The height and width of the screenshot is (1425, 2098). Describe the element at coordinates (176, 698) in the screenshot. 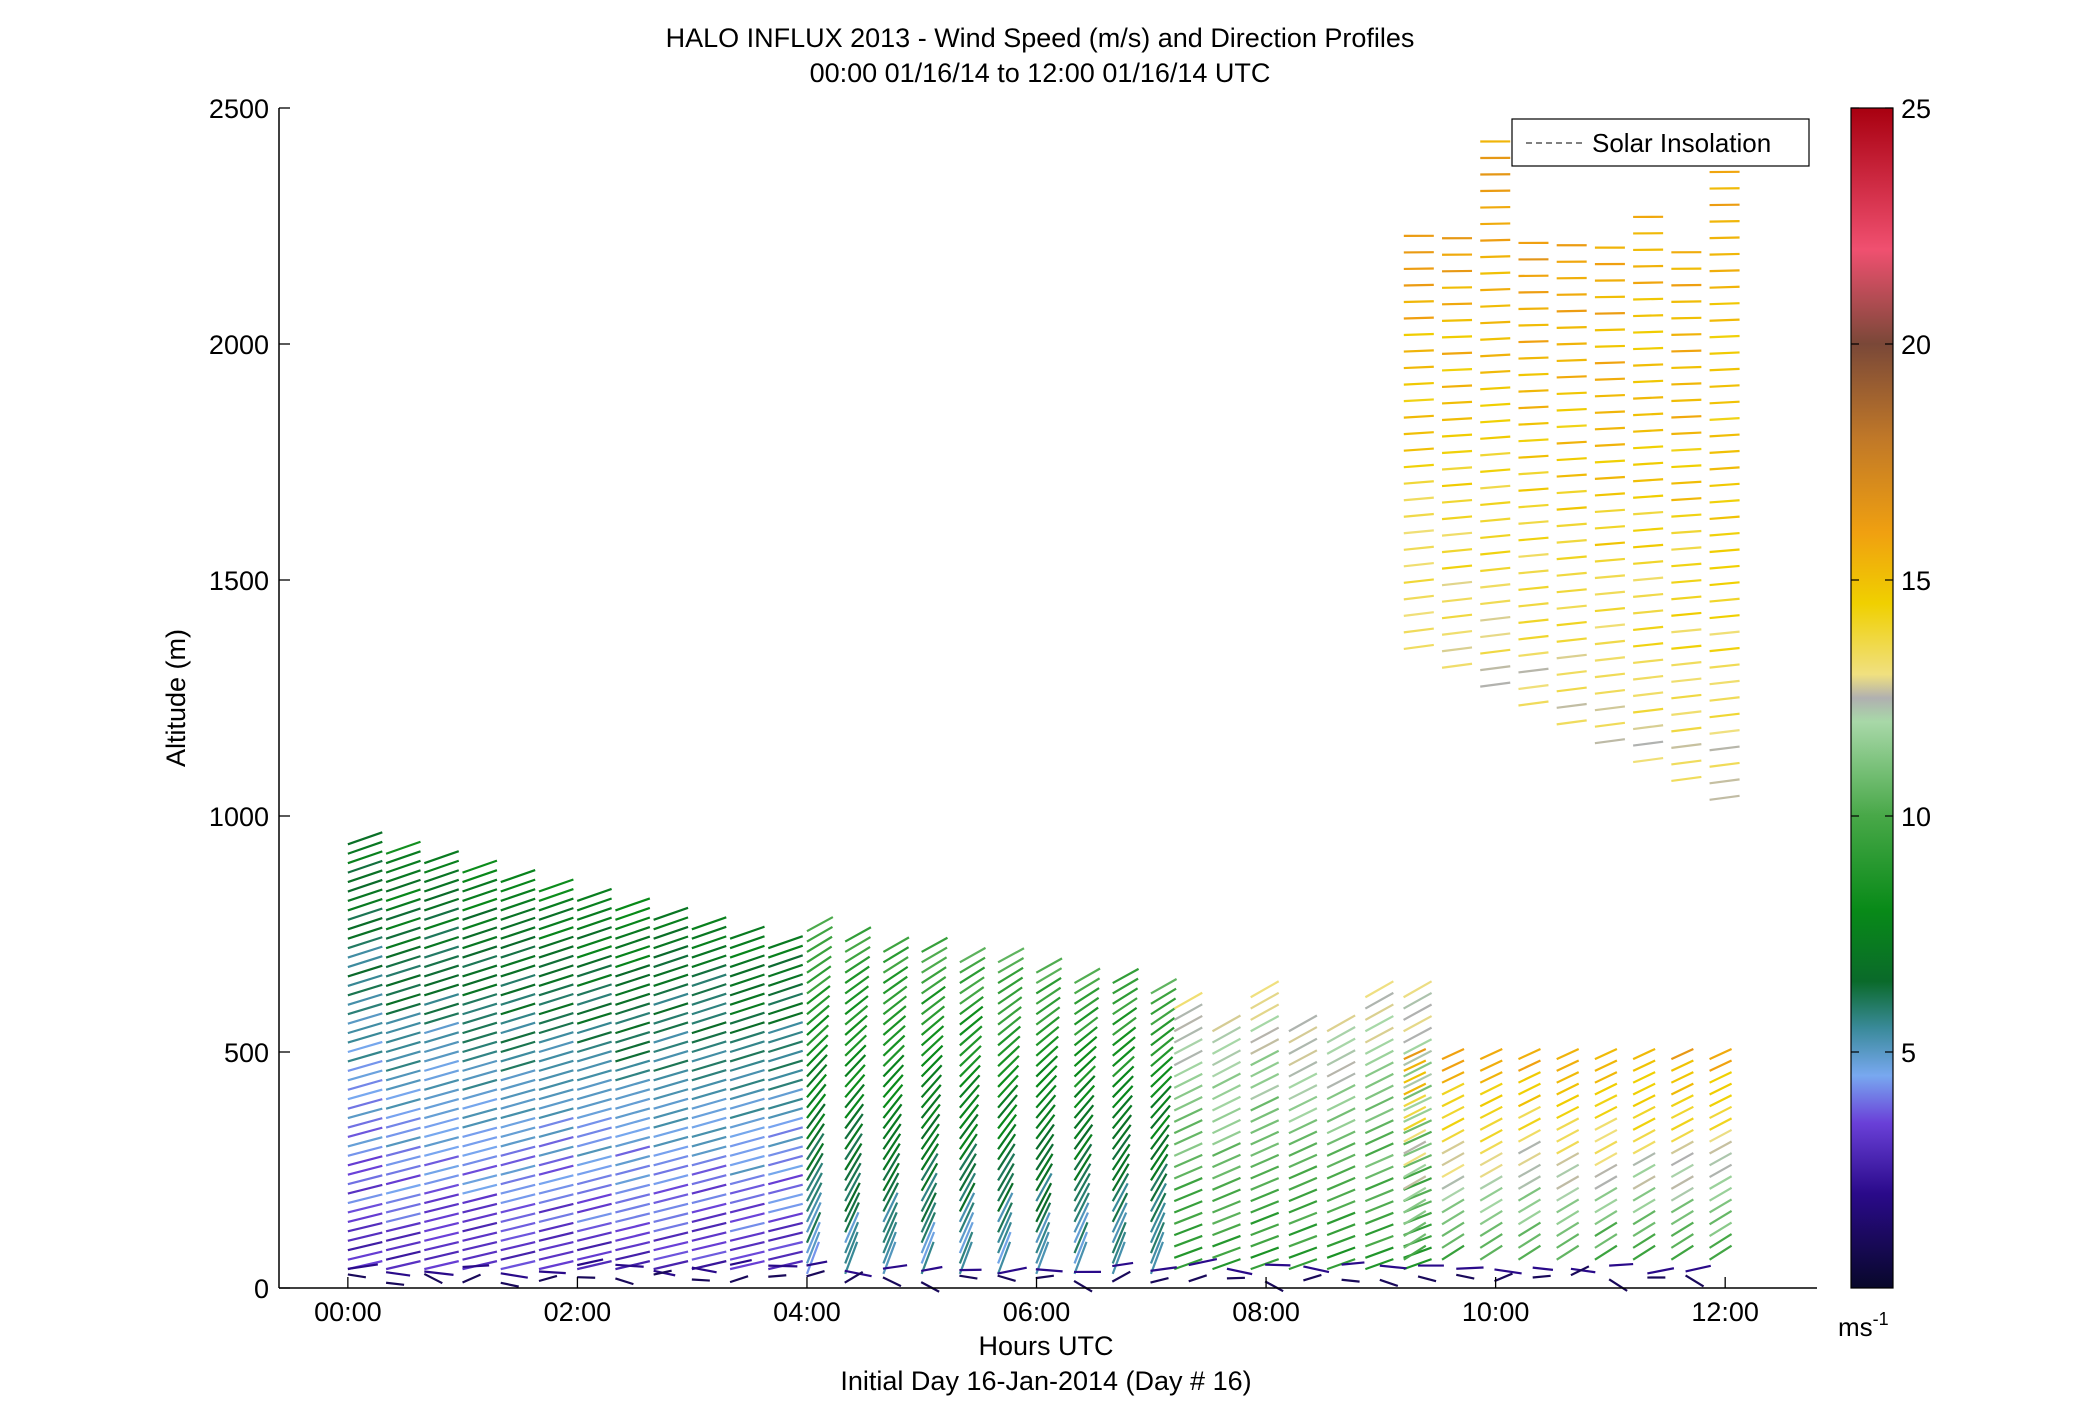

I see `y-axis-label: Altitude (m)` at that location.